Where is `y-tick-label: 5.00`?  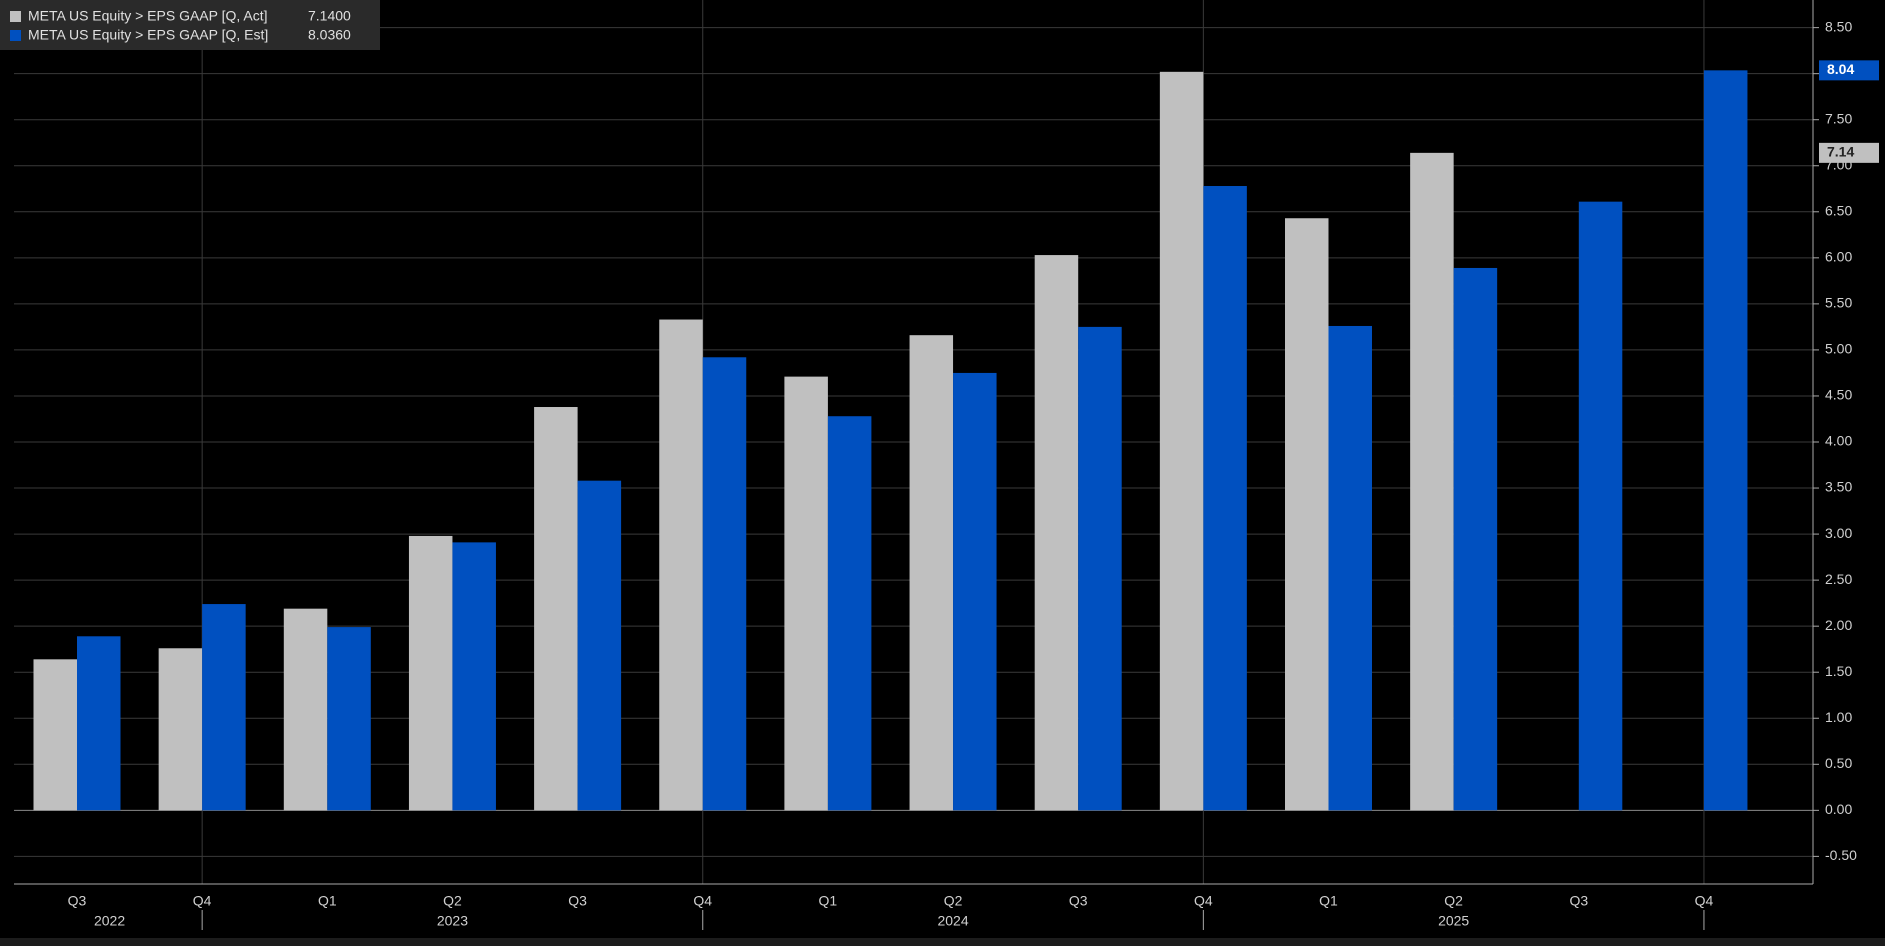 y-tick-label: 5.00 is located at coordinates (1838, 349).